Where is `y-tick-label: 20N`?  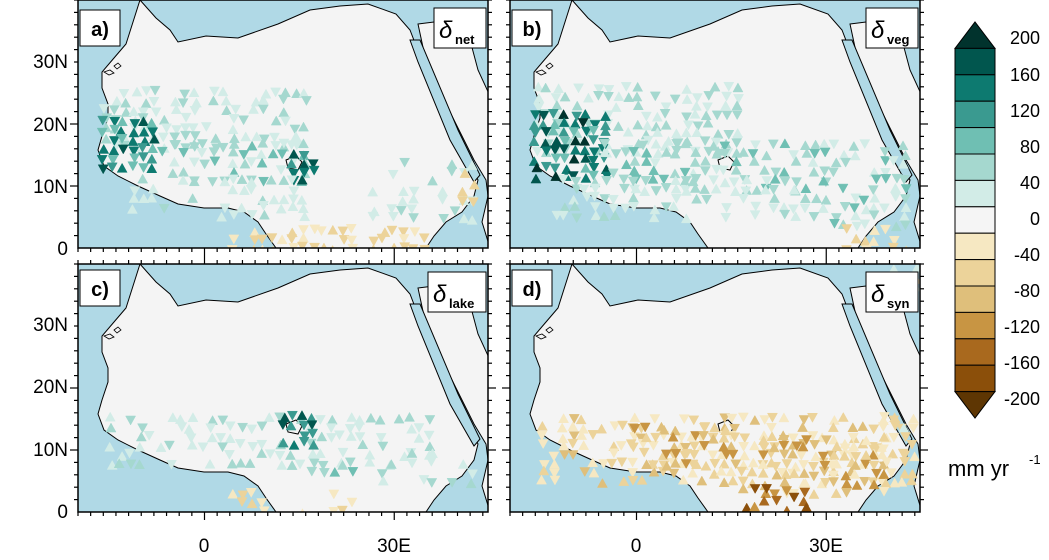
y-tick-label: 20N is located at coordinates (50, 125).